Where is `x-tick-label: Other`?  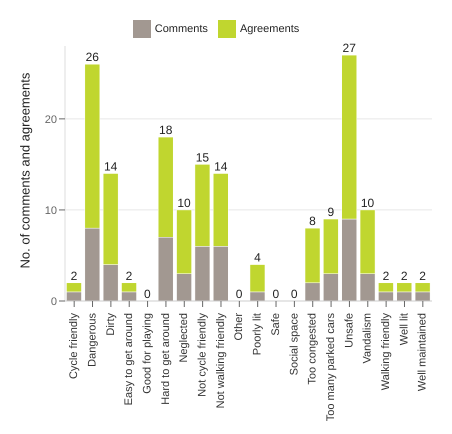
x-tick-label: Other is located at coordinates (239, 326).